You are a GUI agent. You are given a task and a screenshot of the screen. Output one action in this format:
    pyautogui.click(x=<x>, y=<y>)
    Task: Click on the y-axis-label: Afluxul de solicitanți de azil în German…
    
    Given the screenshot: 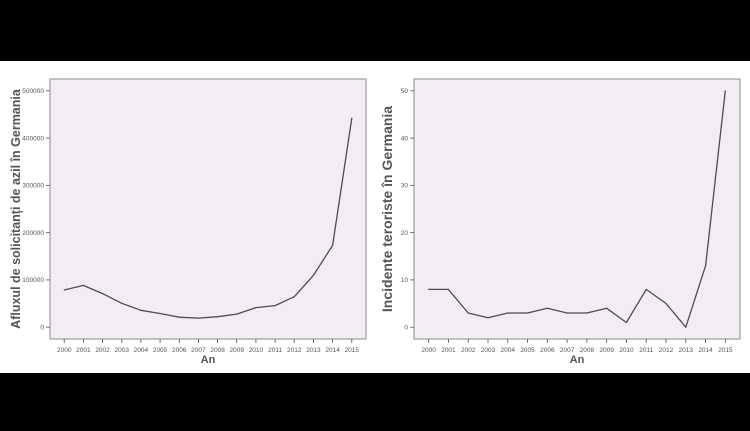 What is the action you would take?
    pyautogui.click(x=16, y=208)
    